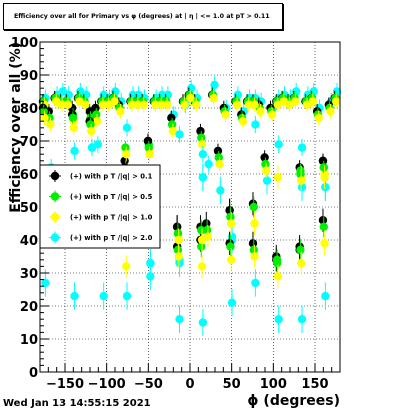 The width and height of the screenshot is (400, 414). What do you see at coordinates (29, 340) in the screenshot?
I see `y-tick-label: 10` at bounding box center [29, 340].